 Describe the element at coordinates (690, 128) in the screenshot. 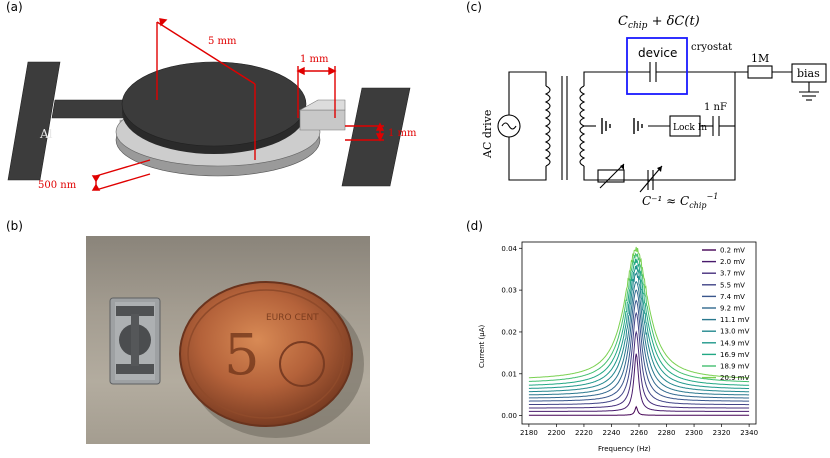

I see `lockin-label: Lock In` at that location.